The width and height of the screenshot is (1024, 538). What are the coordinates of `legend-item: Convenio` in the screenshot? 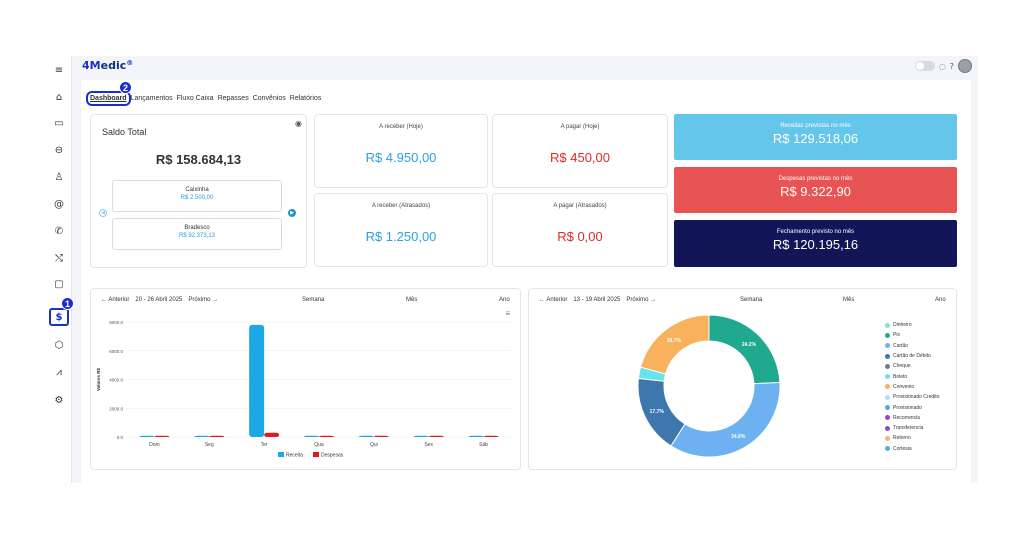 It's located at (912, 387).